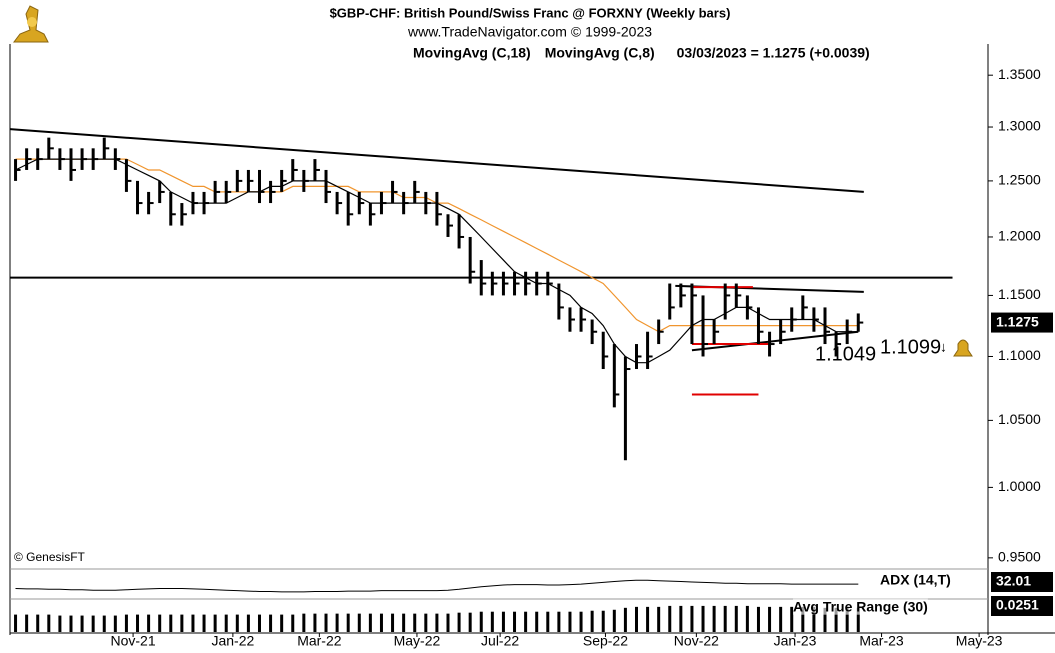 This screenshot has width=1055, height=653. I want to click on legend-entry: MovingAvg (C,18), so click(472, 53).